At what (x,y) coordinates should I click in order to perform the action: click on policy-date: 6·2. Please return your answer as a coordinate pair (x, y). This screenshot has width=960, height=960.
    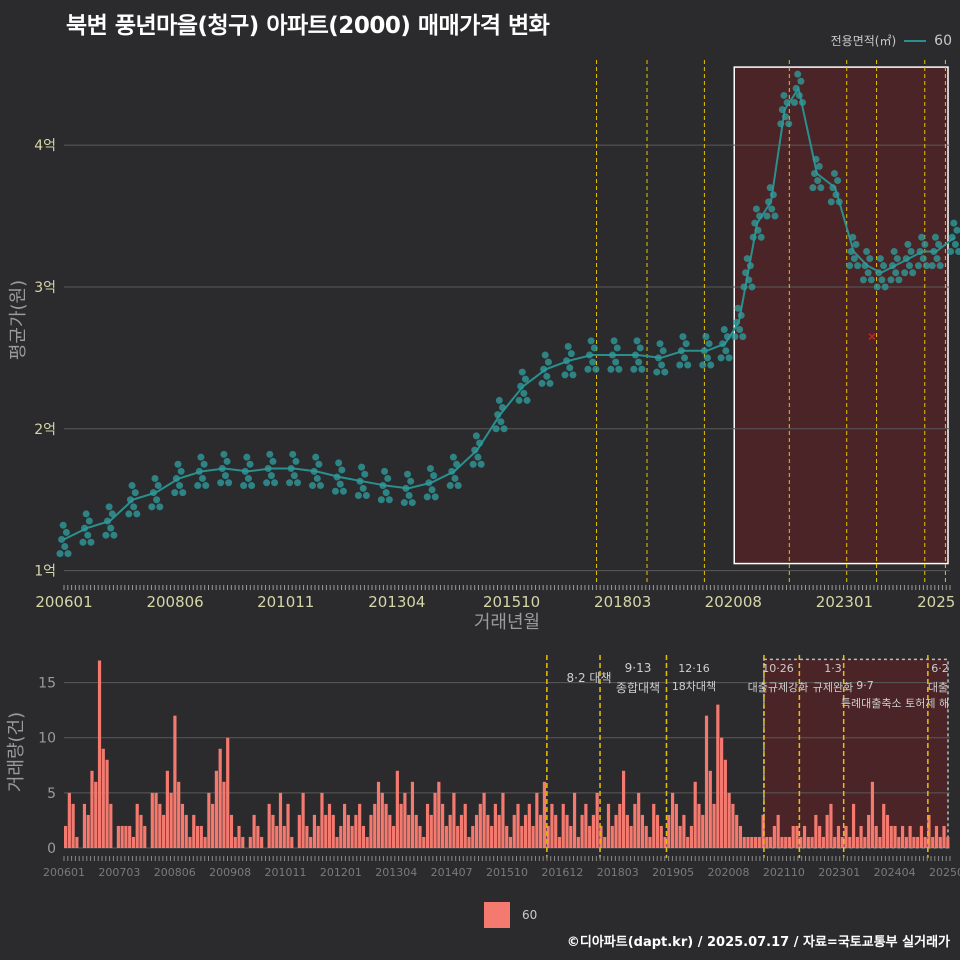
    Looking at the image, I should click on (940, 668).